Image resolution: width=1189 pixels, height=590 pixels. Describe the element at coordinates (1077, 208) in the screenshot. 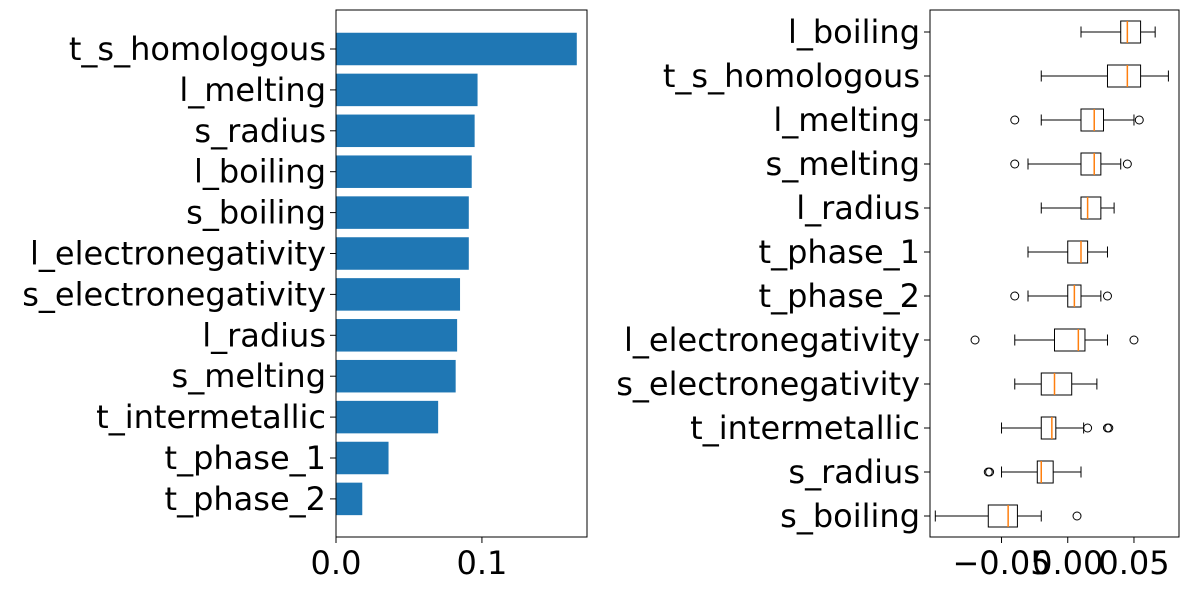

I see `box-l_radius` at that location.